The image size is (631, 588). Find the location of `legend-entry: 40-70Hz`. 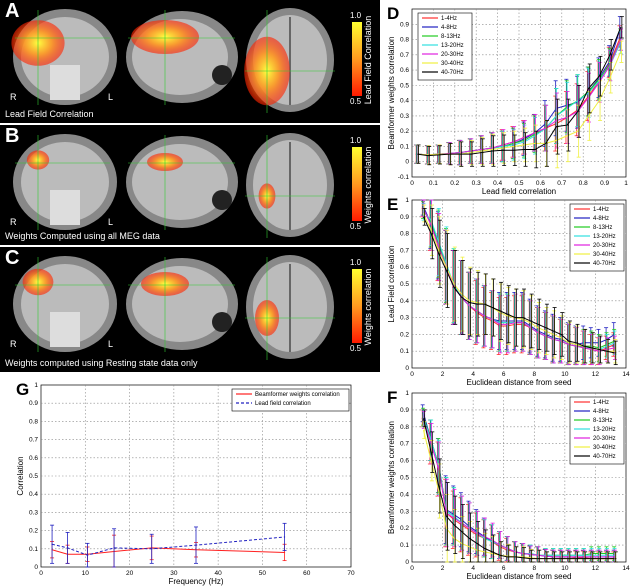

legend-entry: 40-70Hz is located at coordinates (452, 73).